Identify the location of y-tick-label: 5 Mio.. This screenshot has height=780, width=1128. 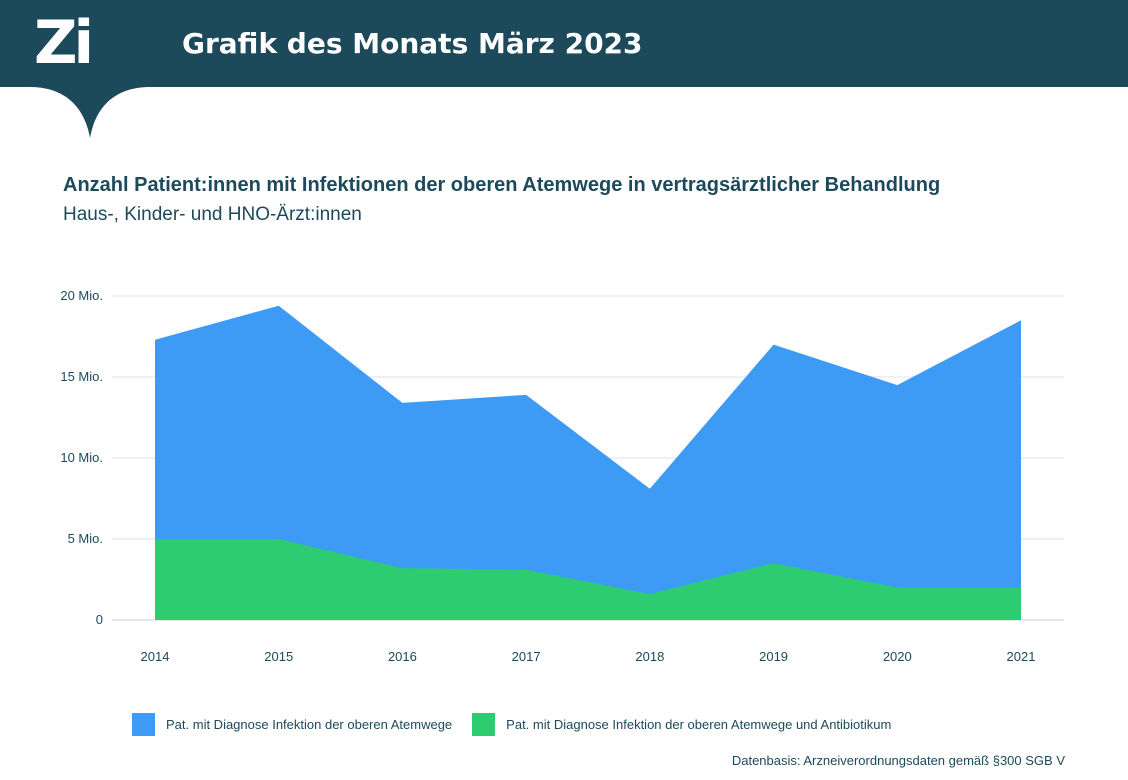
(85, 538).